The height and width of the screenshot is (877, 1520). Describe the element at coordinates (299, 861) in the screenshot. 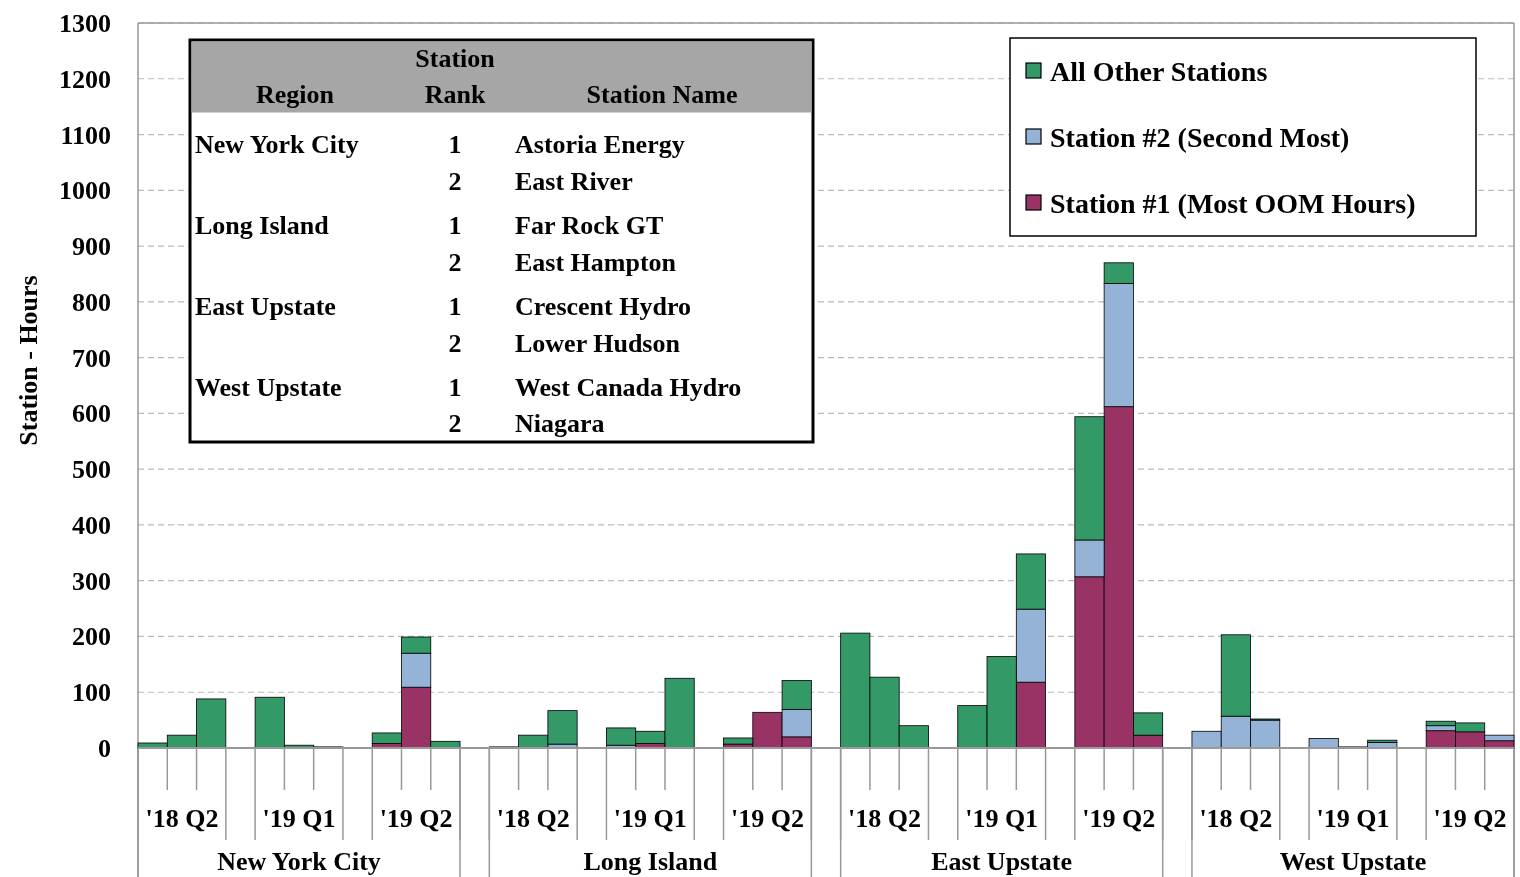

I see `text: New York City` at that location.